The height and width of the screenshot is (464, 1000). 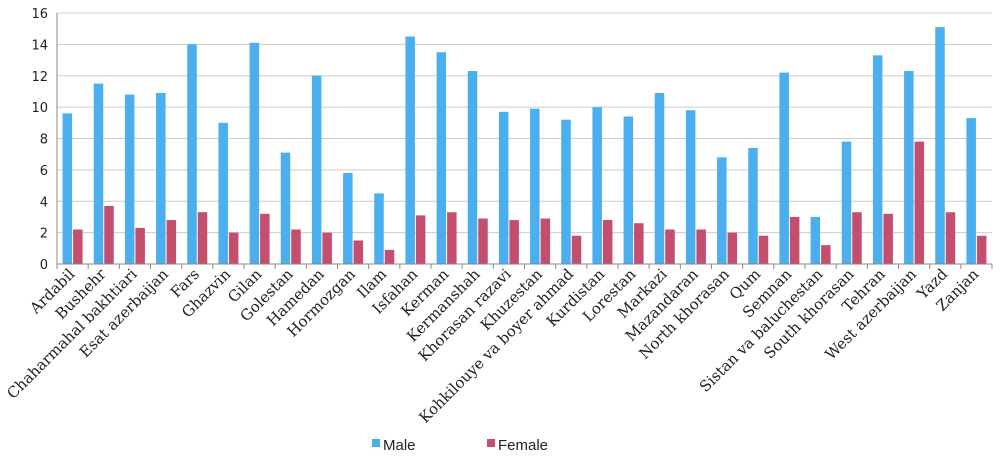 I want to click on x-tick-label: Chaharmahal bakhtiari, so click(x=71, y=333).